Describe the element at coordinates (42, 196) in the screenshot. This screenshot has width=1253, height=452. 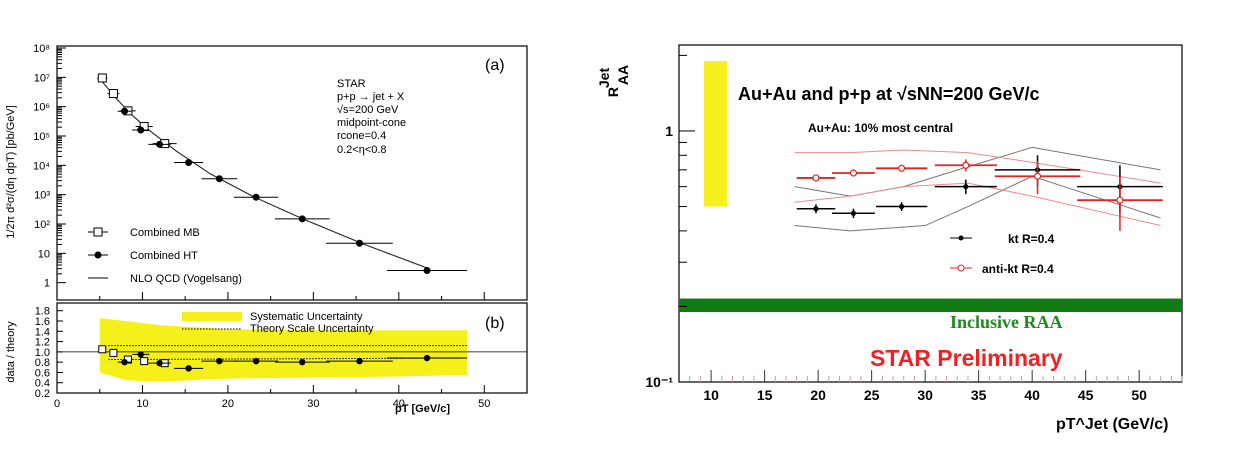
I see `y-tick-label: 10³` at that location.